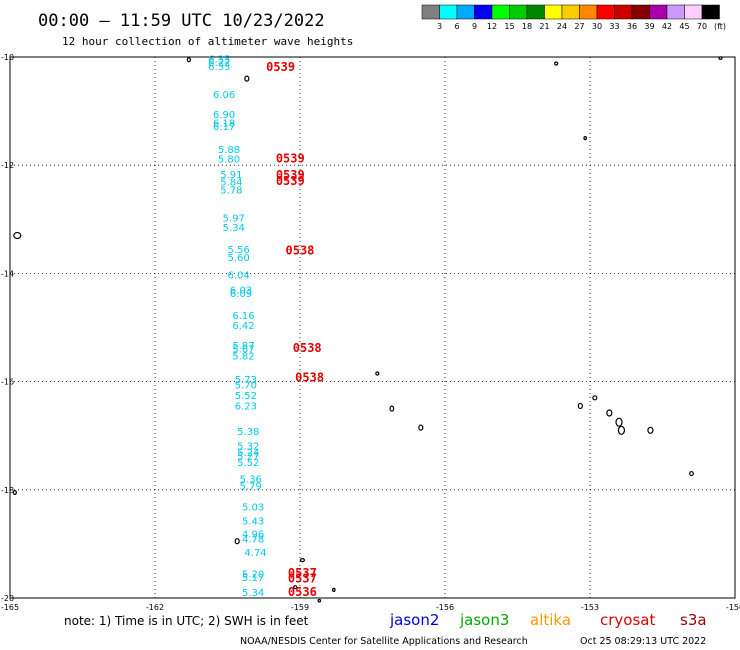 The width and height of the screenshot is (740, 650). Describe the element at coordinates (246, 385) in the screenshot. I see `swh-value-label: 5.70` at that location.